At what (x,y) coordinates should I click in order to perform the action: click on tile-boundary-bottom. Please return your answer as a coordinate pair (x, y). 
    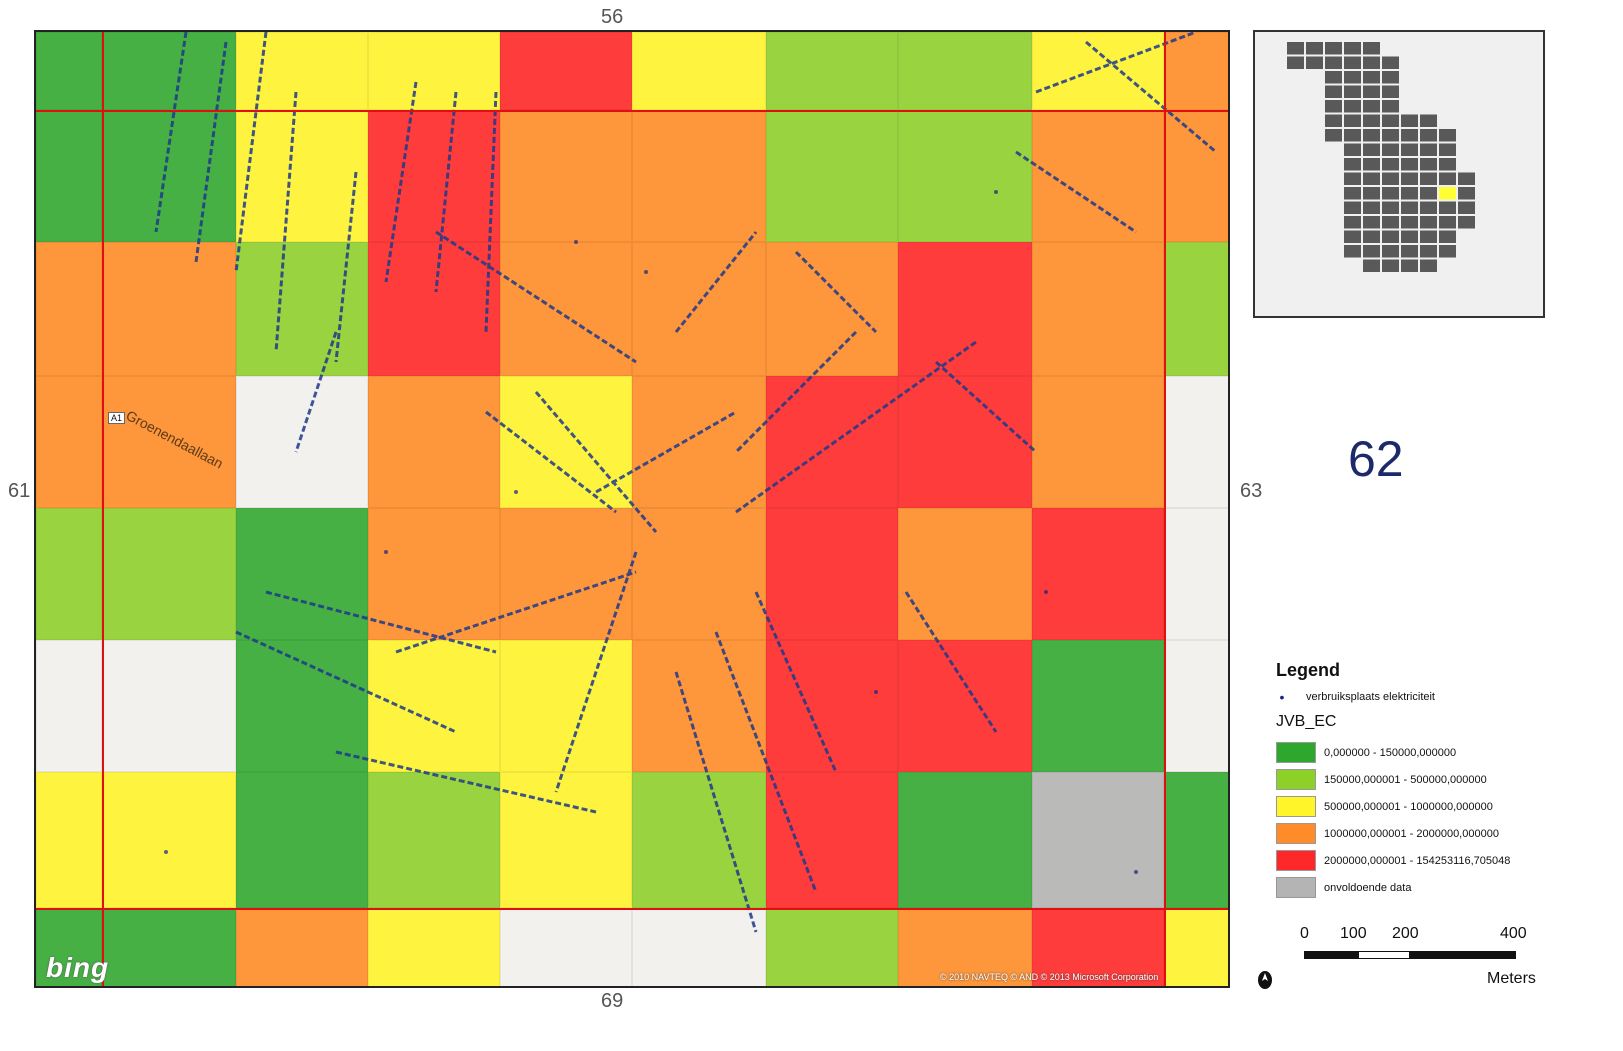
    Looking at the image, I should click on (632, 909).